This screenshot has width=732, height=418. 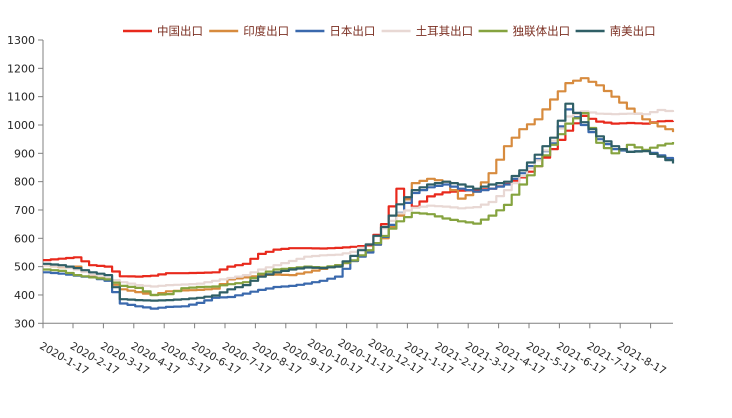 I want to click on y-tick-label: 800, so click(x=24, y=182).